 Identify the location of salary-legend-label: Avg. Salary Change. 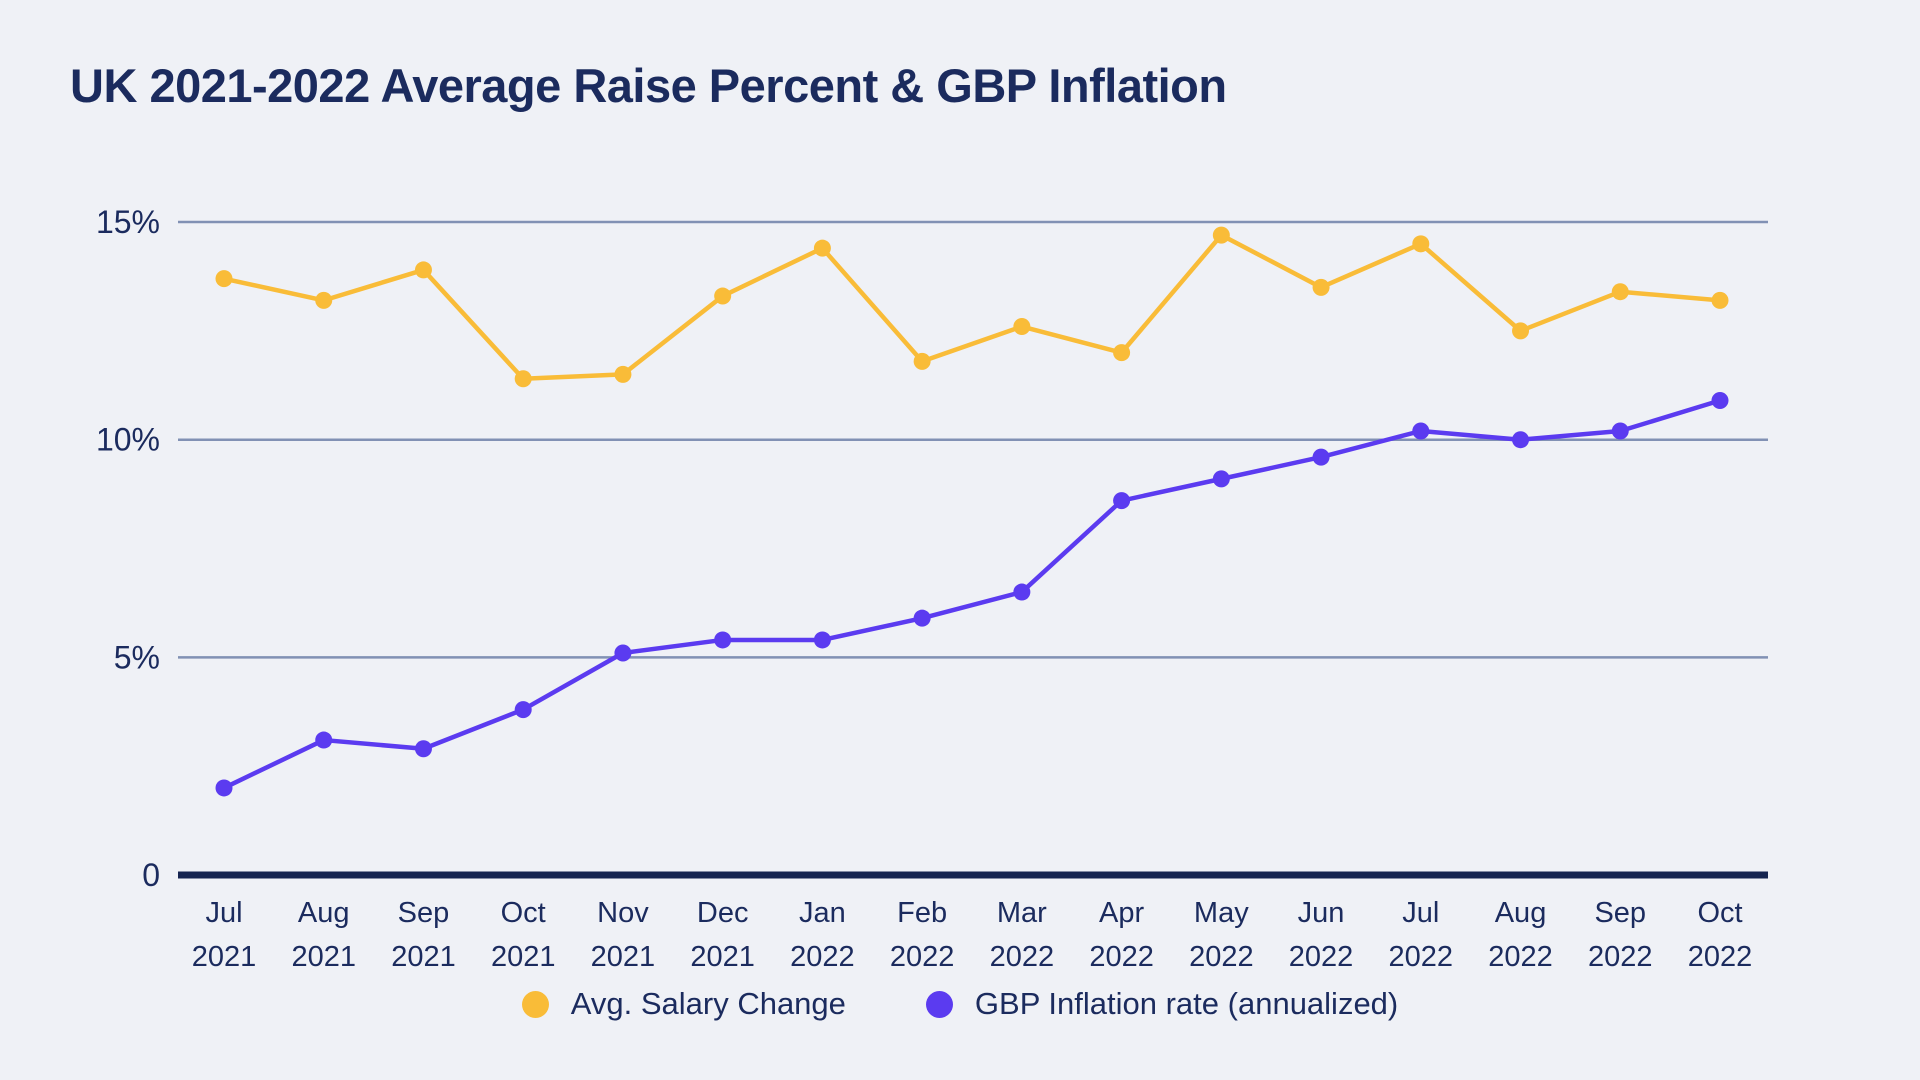
(708, 1003).